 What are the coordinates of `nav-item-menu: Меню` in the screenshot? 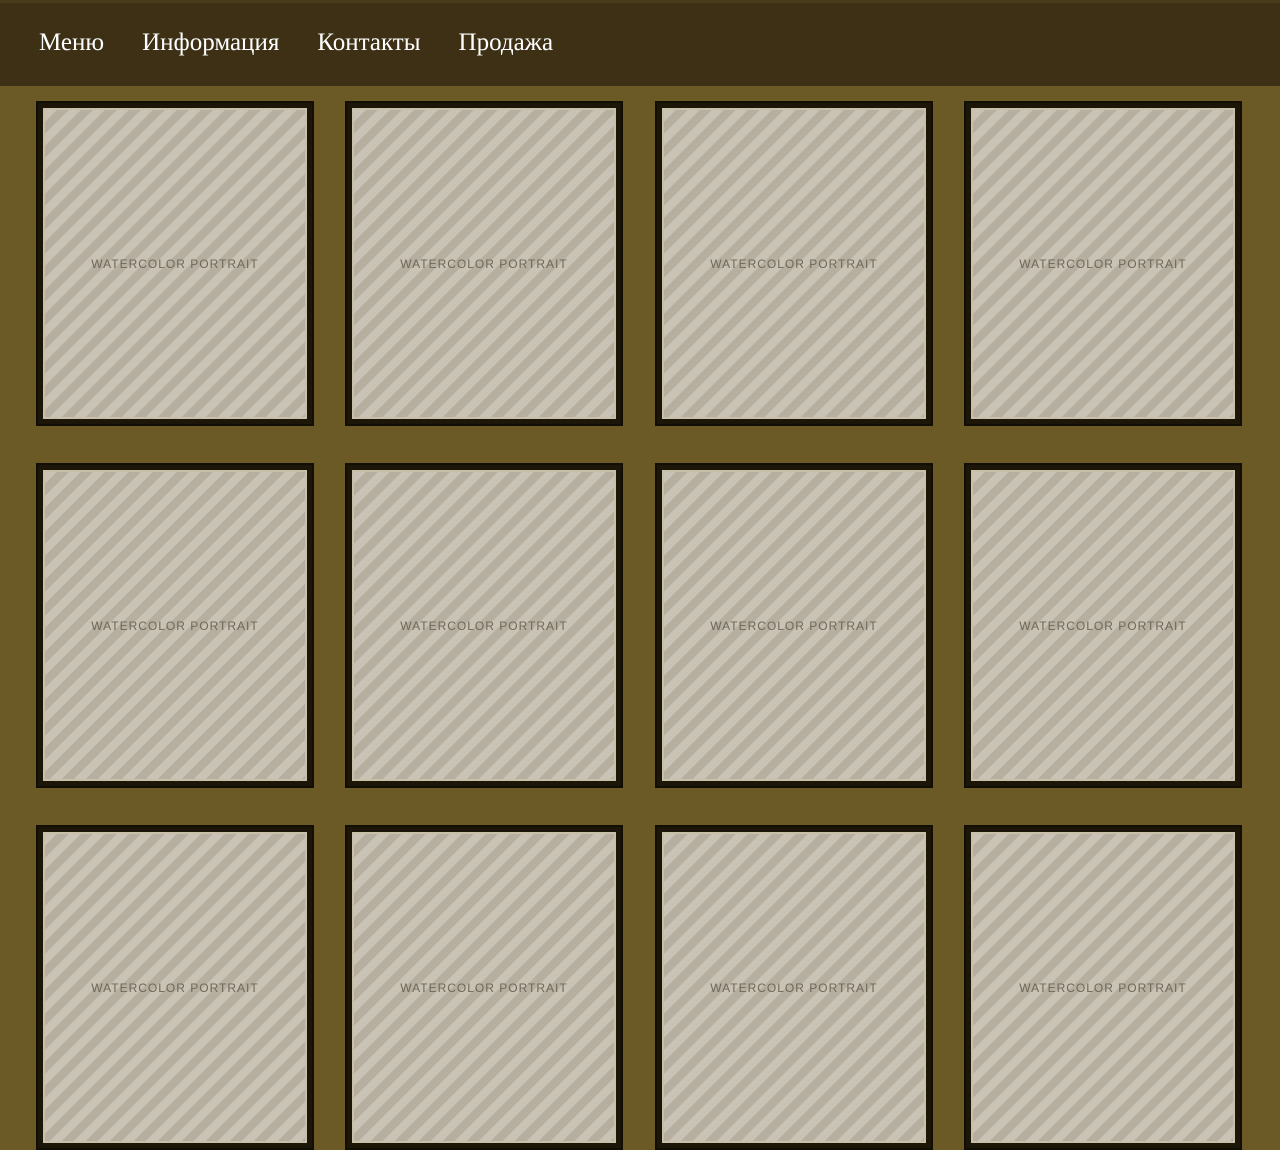 It's located at (72, 42).